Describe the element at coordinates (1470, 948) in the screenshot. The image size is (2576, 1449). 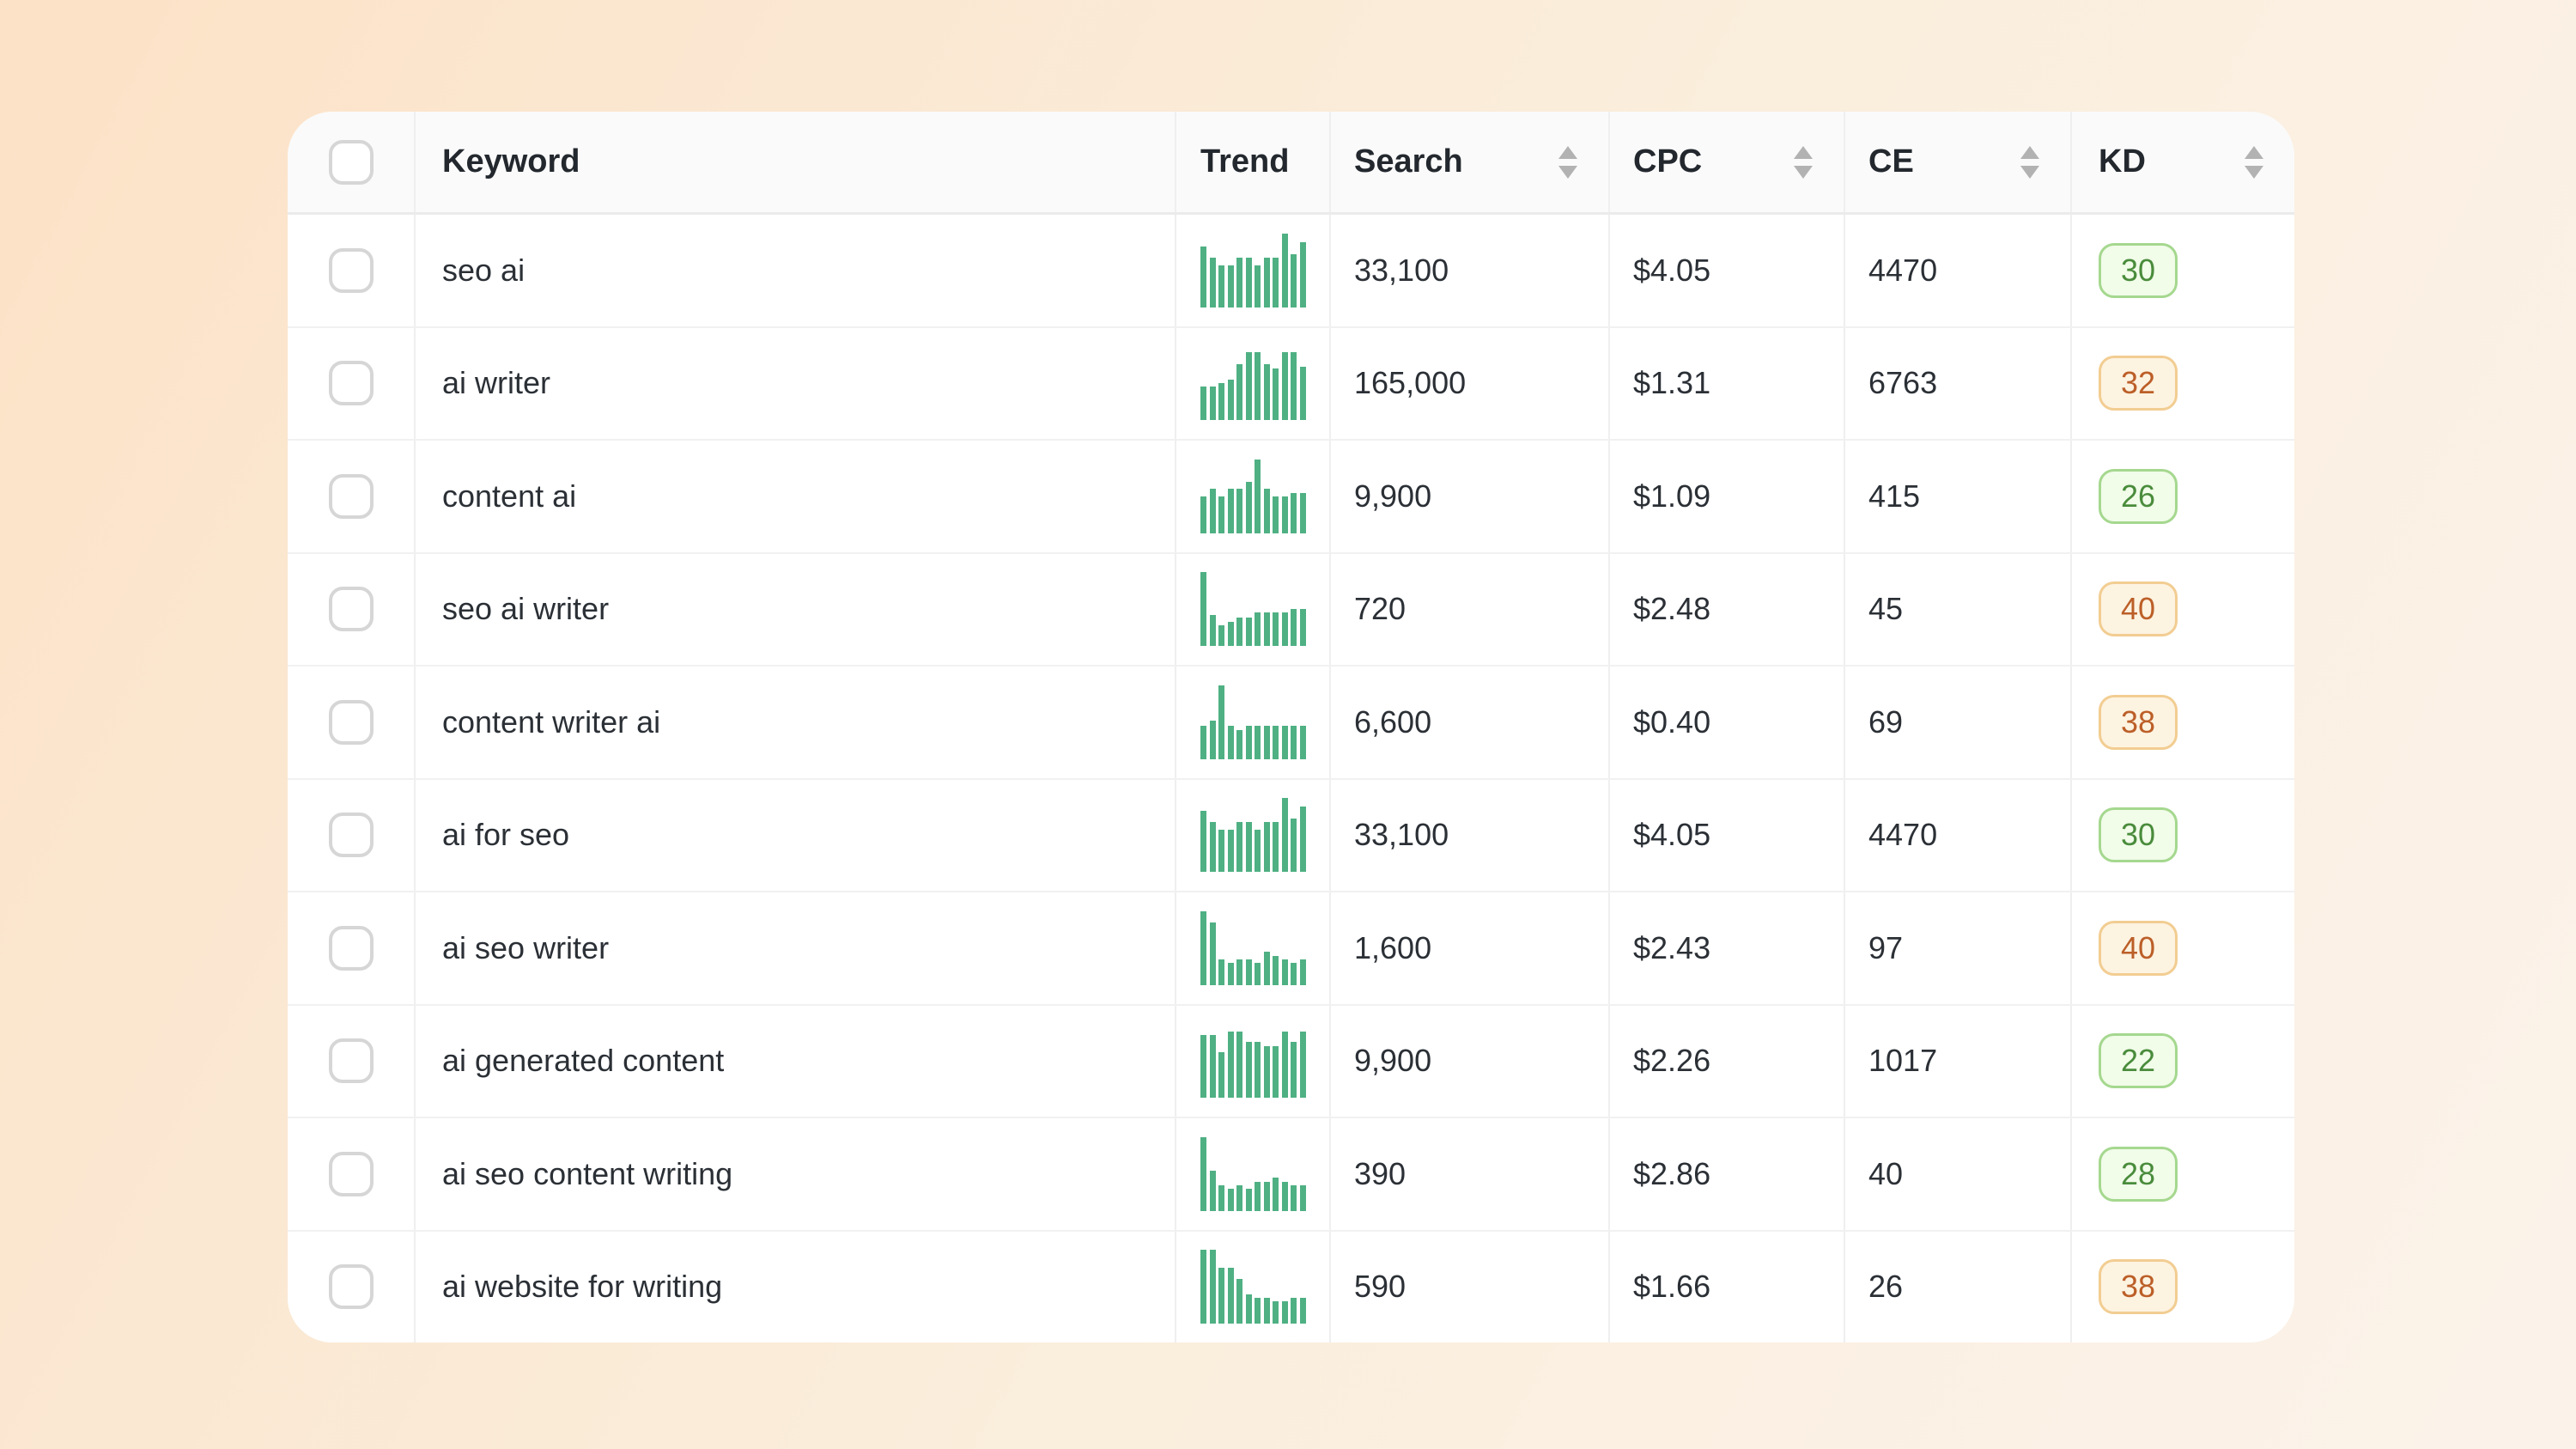
I see `cell-search: 1,600` at that location.